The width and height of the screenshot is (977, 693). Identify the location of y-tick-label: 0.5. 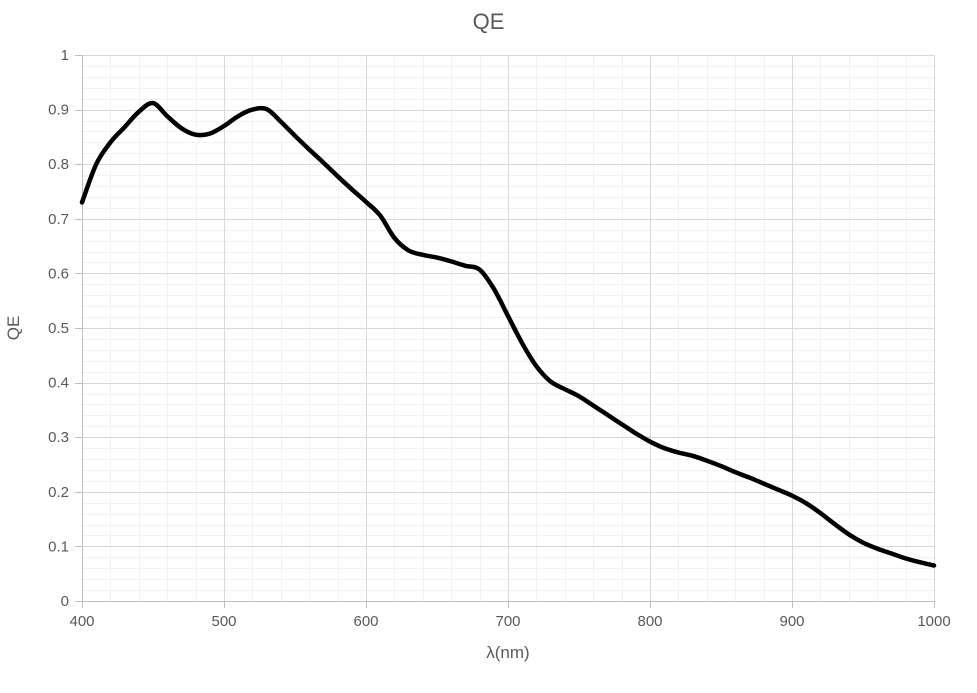
(58, 328).